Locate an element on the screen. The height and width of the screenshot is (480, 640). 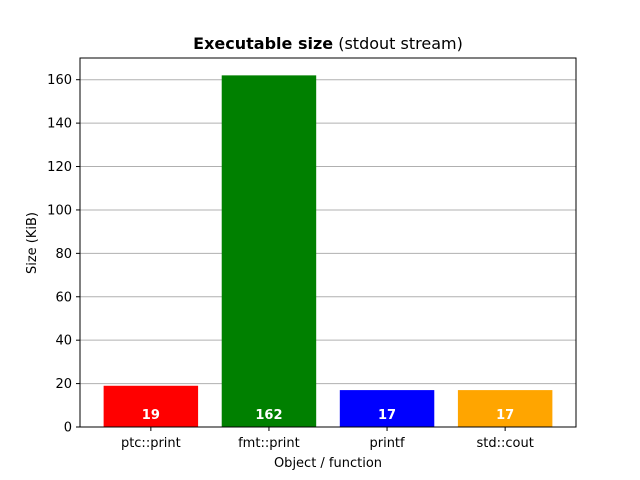
bar-std-cout is located at coordinates (505, 408).